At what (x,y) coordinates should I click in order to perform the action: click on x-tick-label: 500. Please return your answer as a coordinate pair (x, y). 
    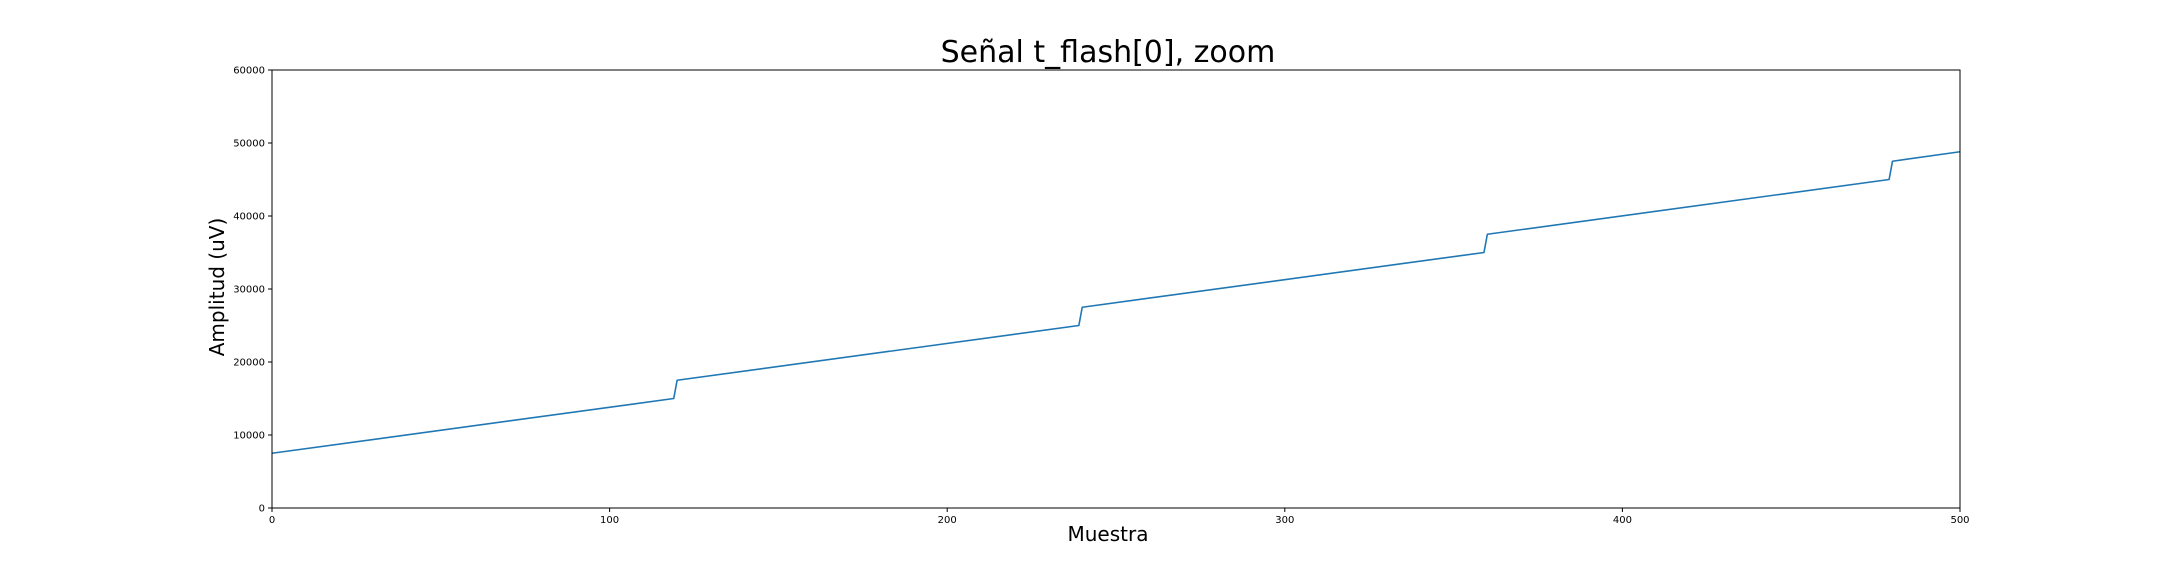
    Looking at the image, I should click on (1959, 520).